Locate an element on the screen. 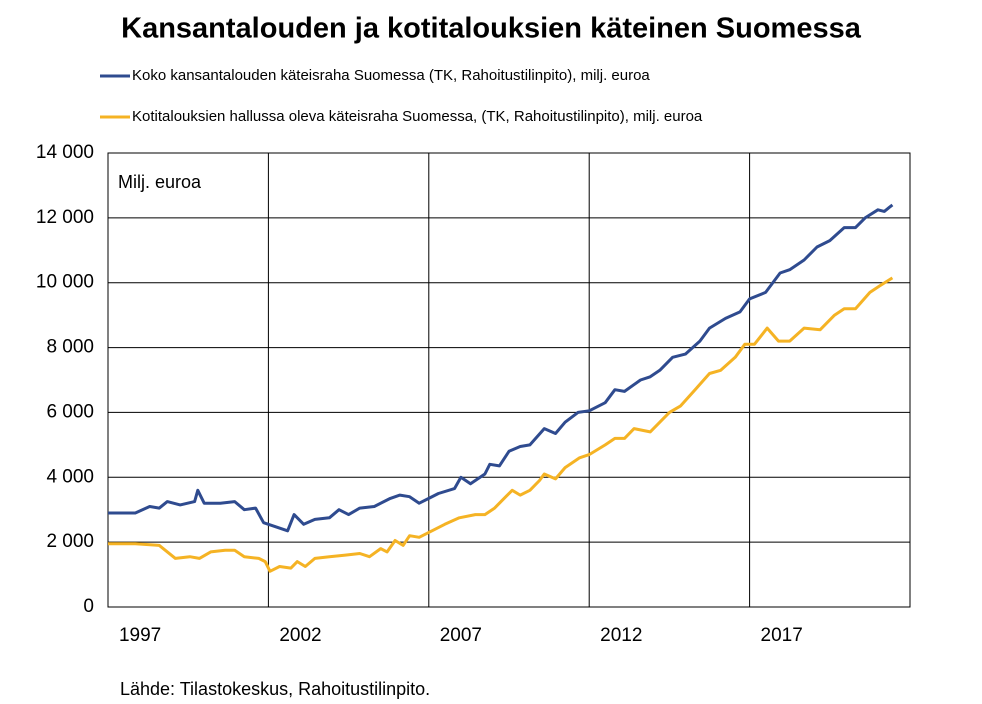 The image size is (982, 704). x-tick-label: 2007 is located at coordinates (461, 635).